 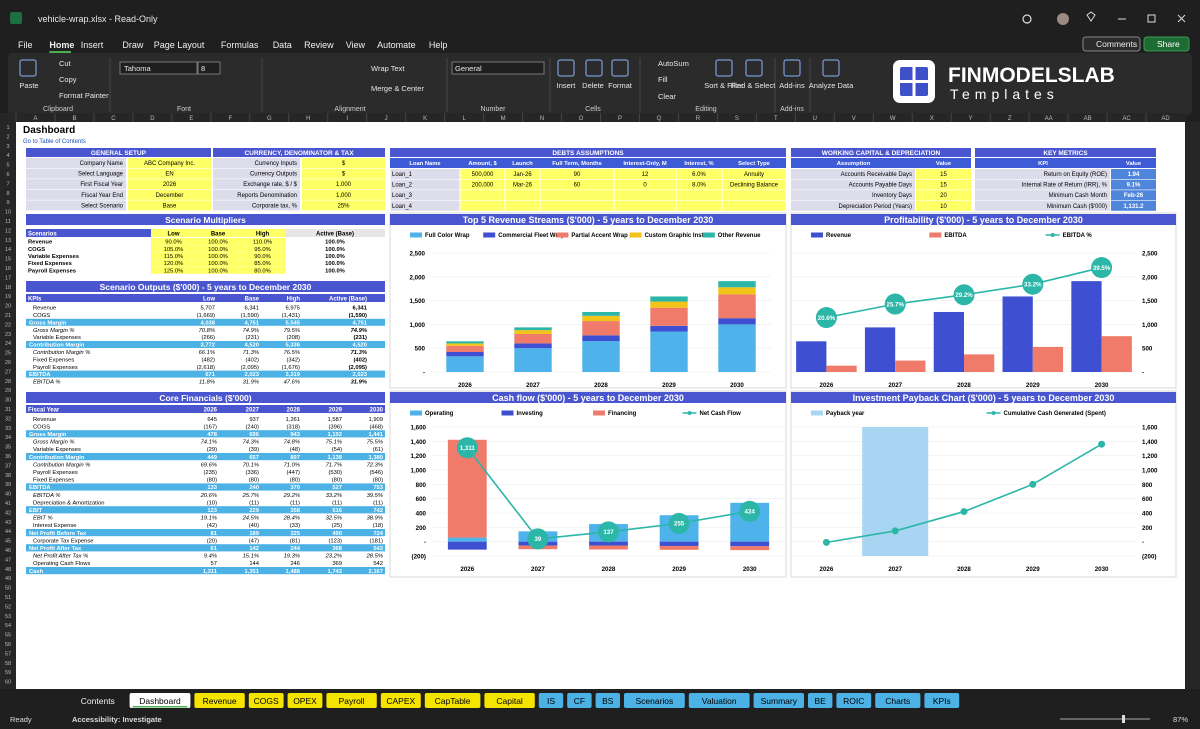 What do you see at coordinates (133, 45) in the screenshot?
I see `menu-tab: Draw` at bounding box center [133, 45].